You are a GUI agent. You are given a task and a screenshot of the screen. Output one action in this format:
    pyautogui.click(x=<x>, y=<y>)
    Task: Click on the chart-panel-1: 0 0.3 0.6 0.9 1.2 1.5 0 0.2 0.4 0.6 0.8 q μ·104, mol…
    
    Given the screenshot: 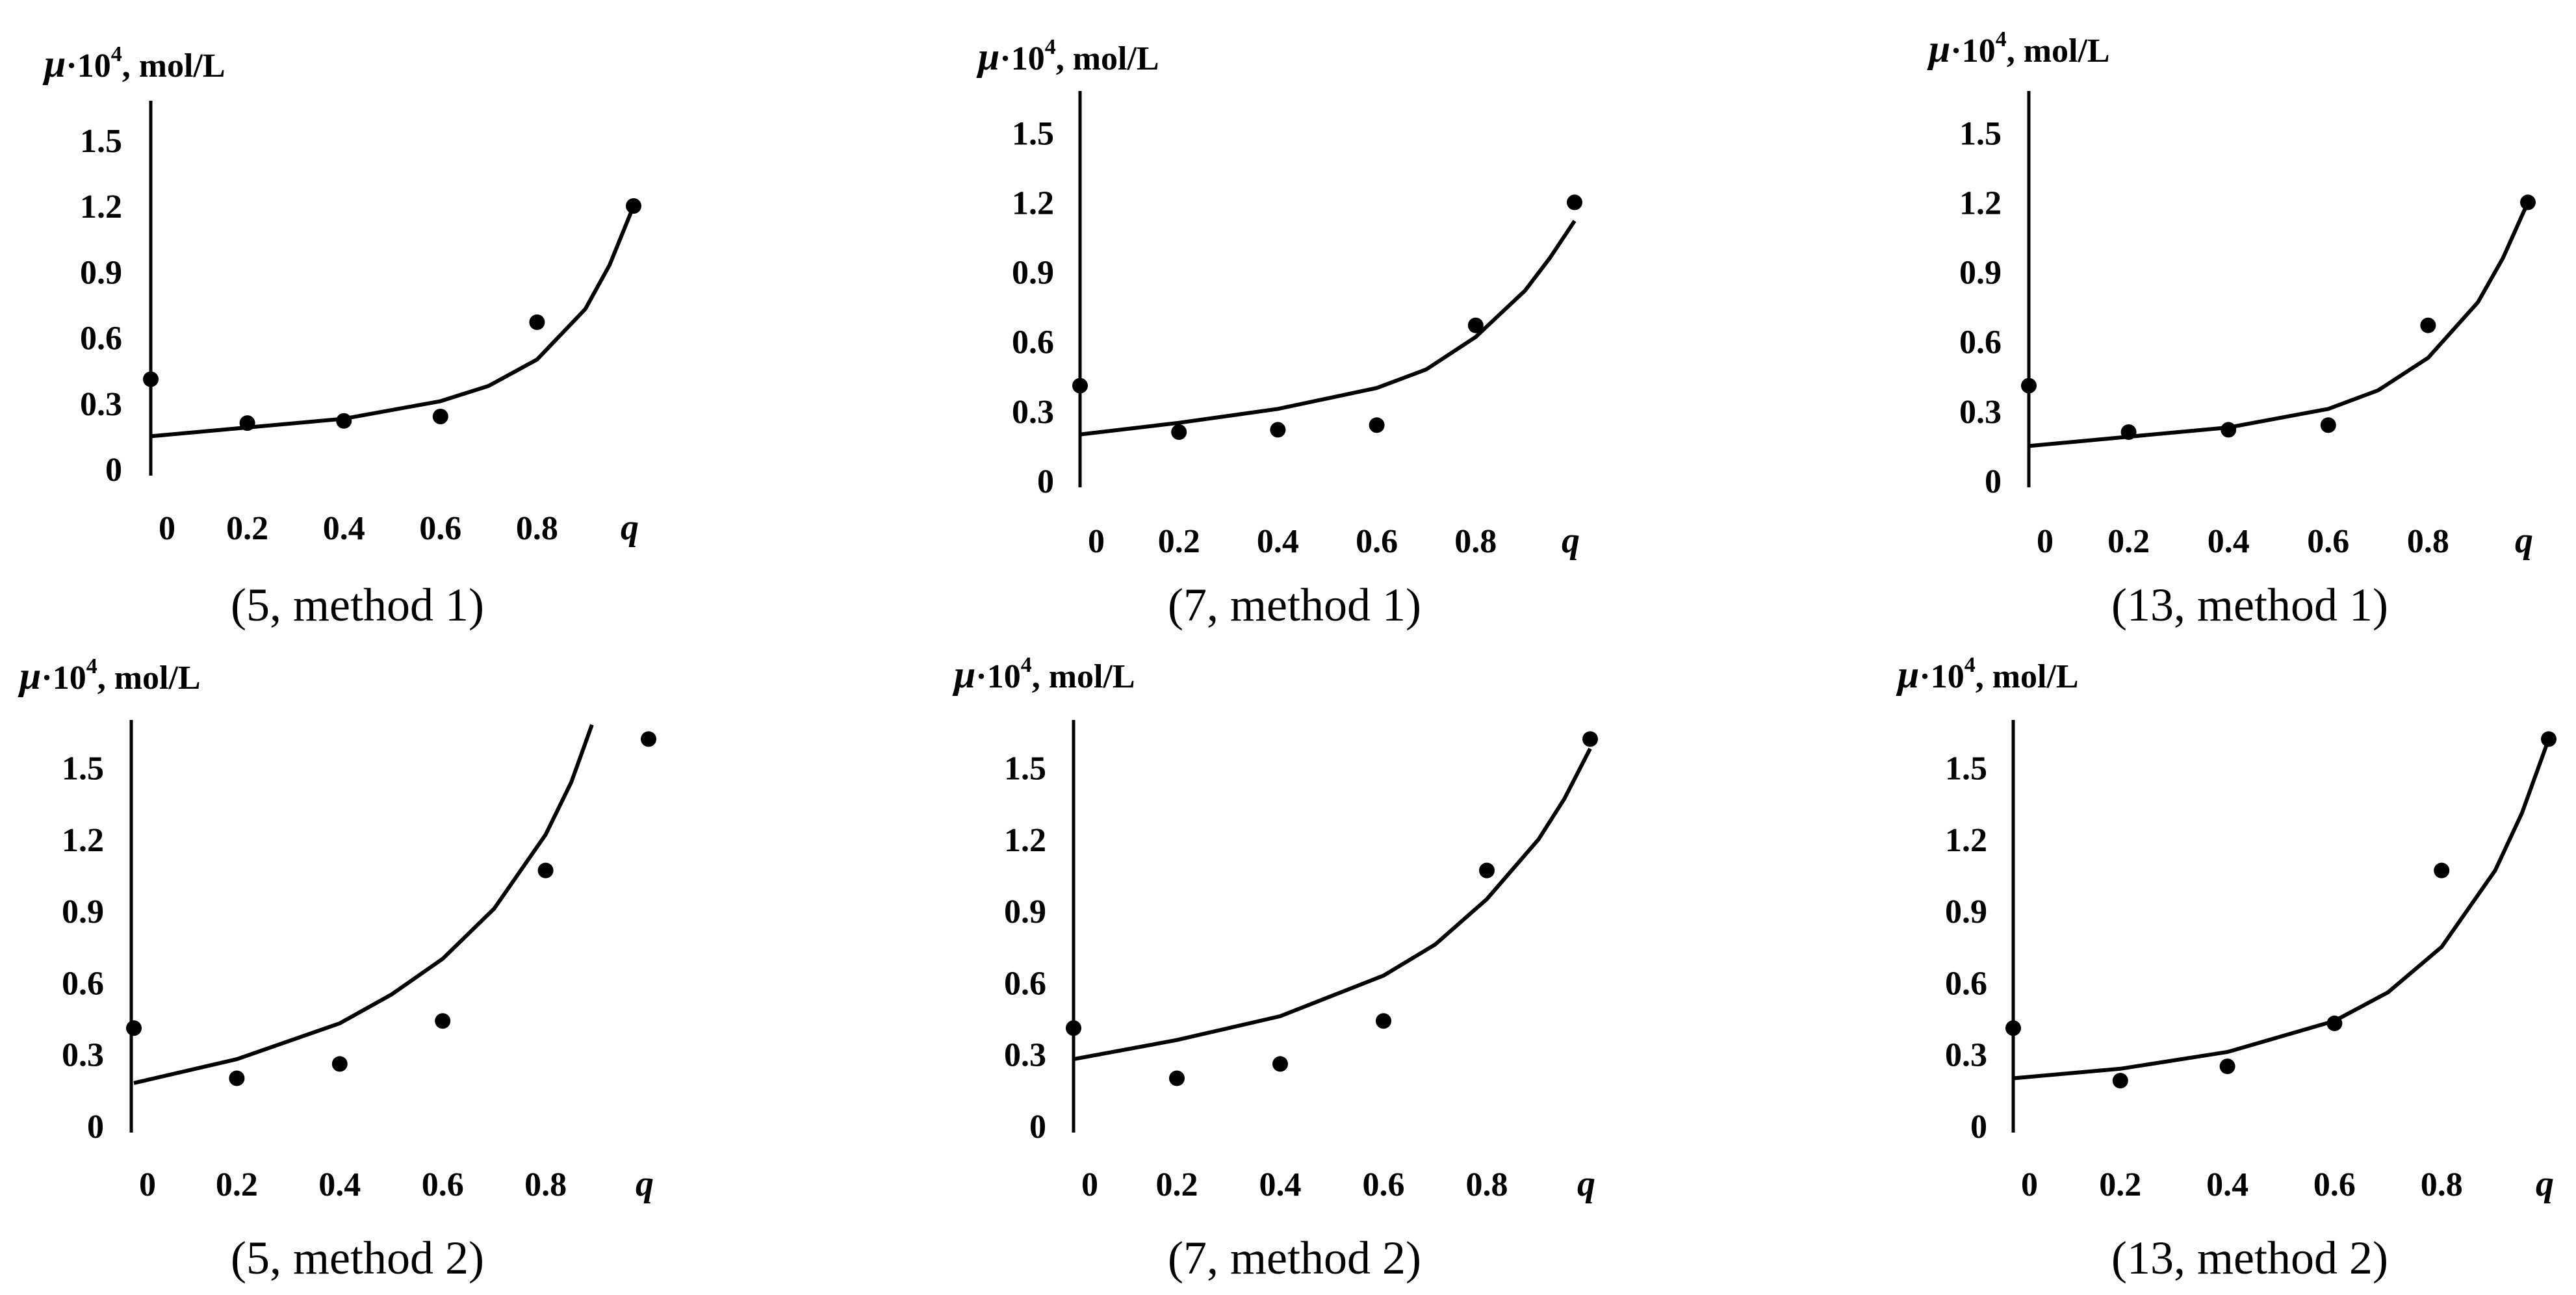 What is the action you would take?
    pyautogui.click(x=341, y=337)
    